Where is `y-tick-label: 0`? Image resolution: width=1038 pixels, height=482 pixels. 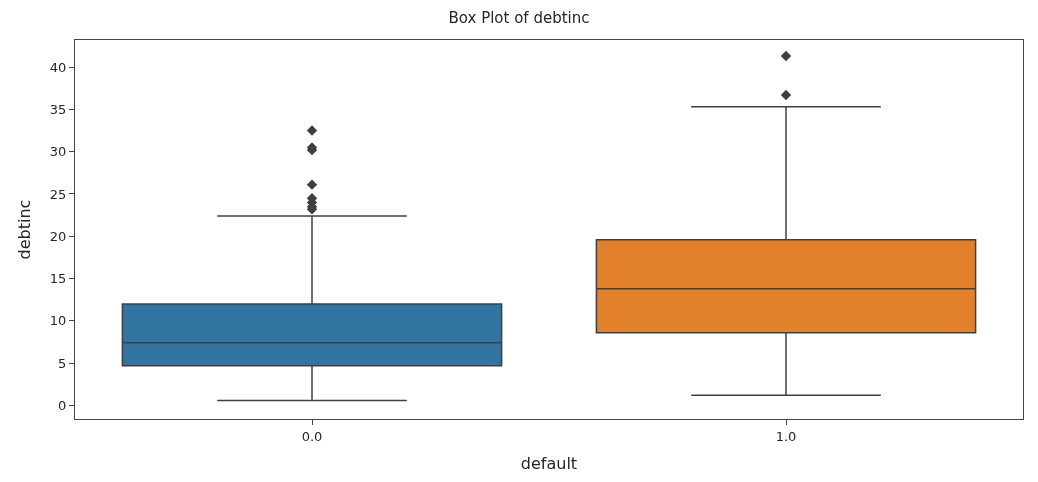
y-tick-label: 0 is located at coordinates (62, 406).